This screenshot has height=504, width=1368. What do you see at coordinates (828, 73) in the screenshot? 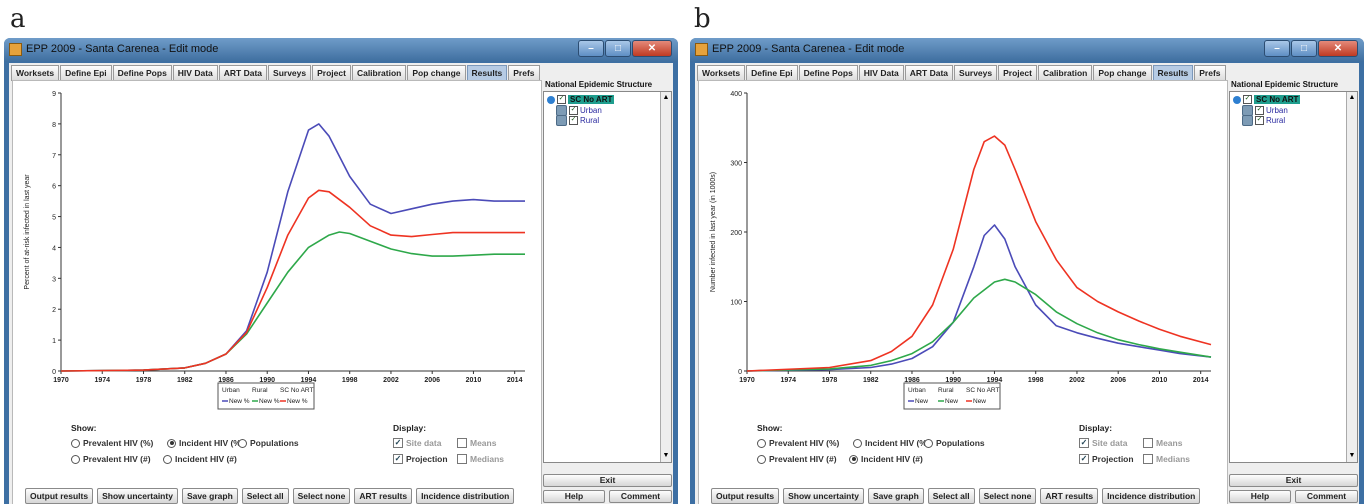
I see `tab-define-pops: Define Pops` at bounding box center [828, 73].